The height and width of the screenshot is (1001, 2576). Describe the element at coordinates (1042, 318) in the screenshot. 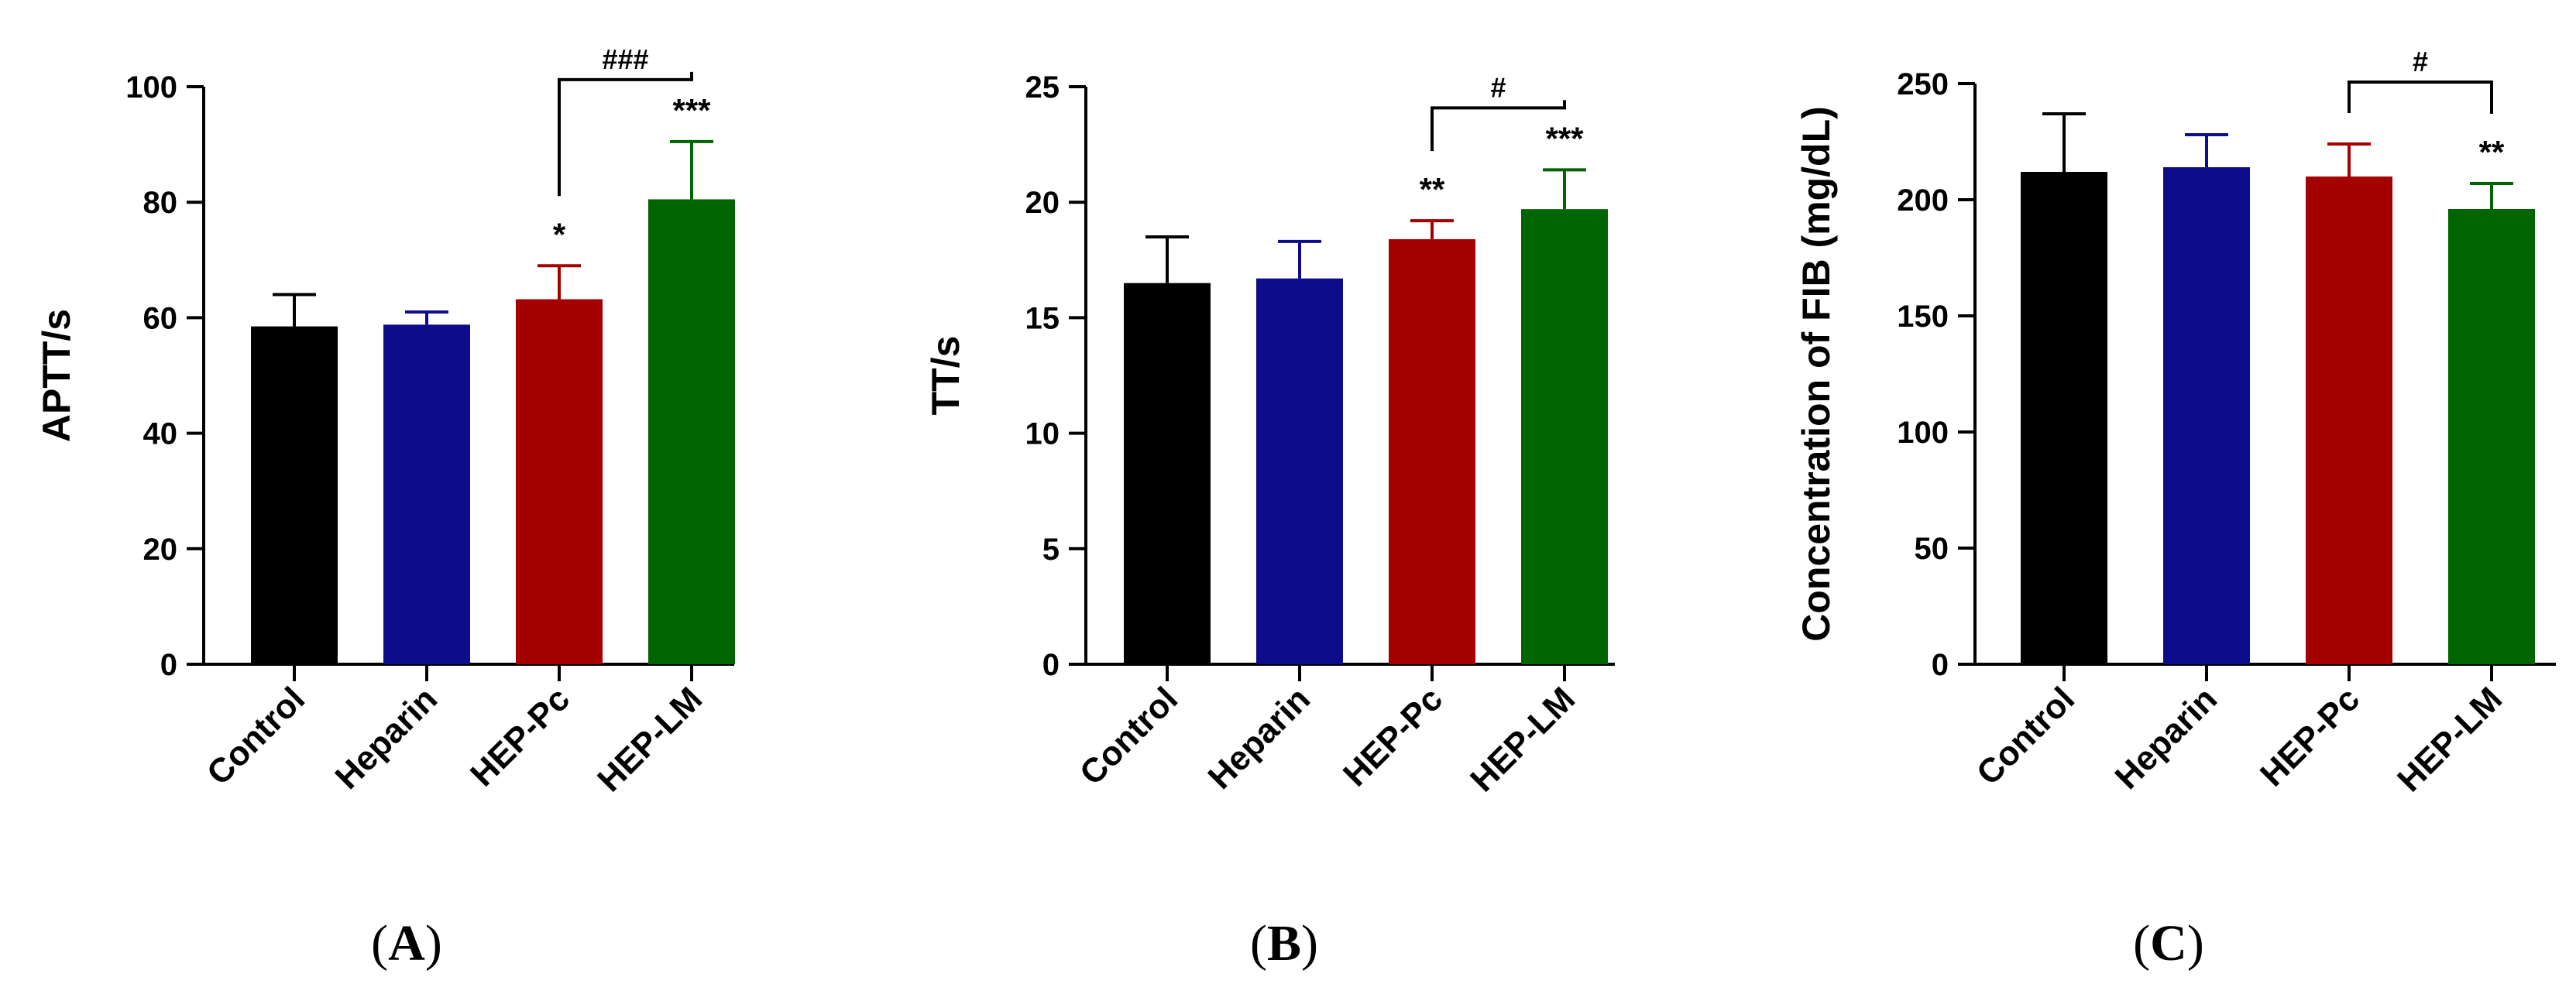

I see `y-tick-label: 15` at that location.